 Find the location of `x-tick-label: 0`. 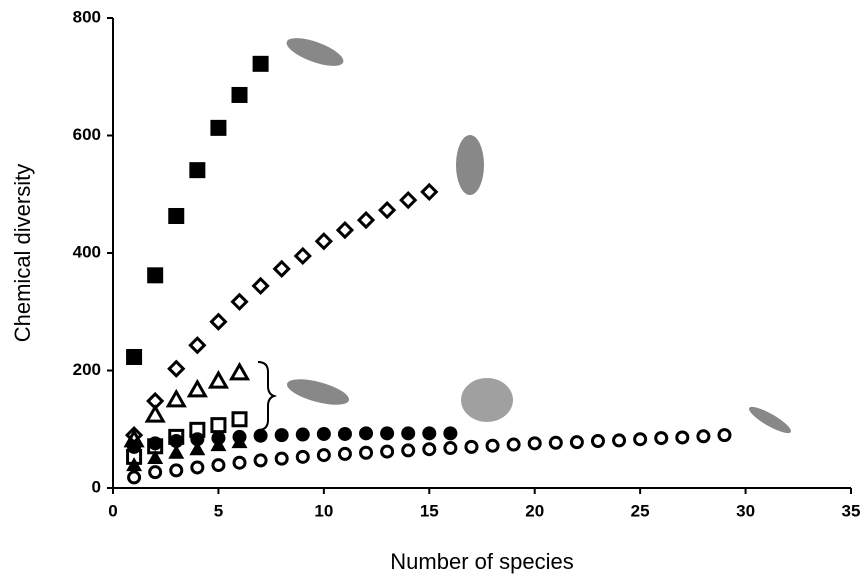

x-tick-label: 0 is located at coordinates (112, 510).